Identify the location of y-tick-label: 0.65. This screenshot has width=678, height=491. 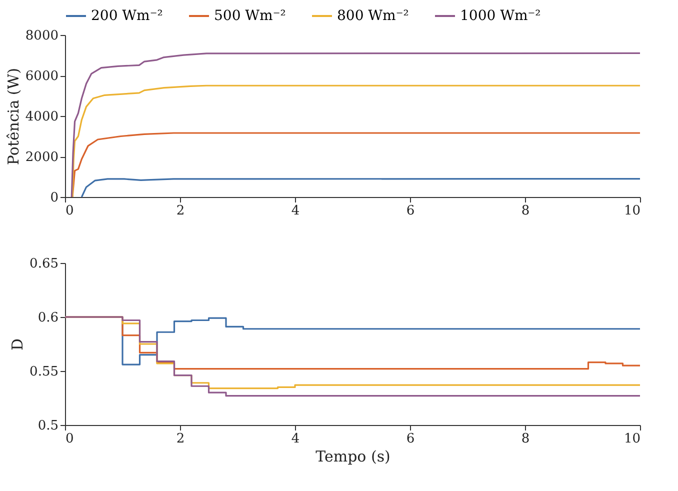
(44, 264).